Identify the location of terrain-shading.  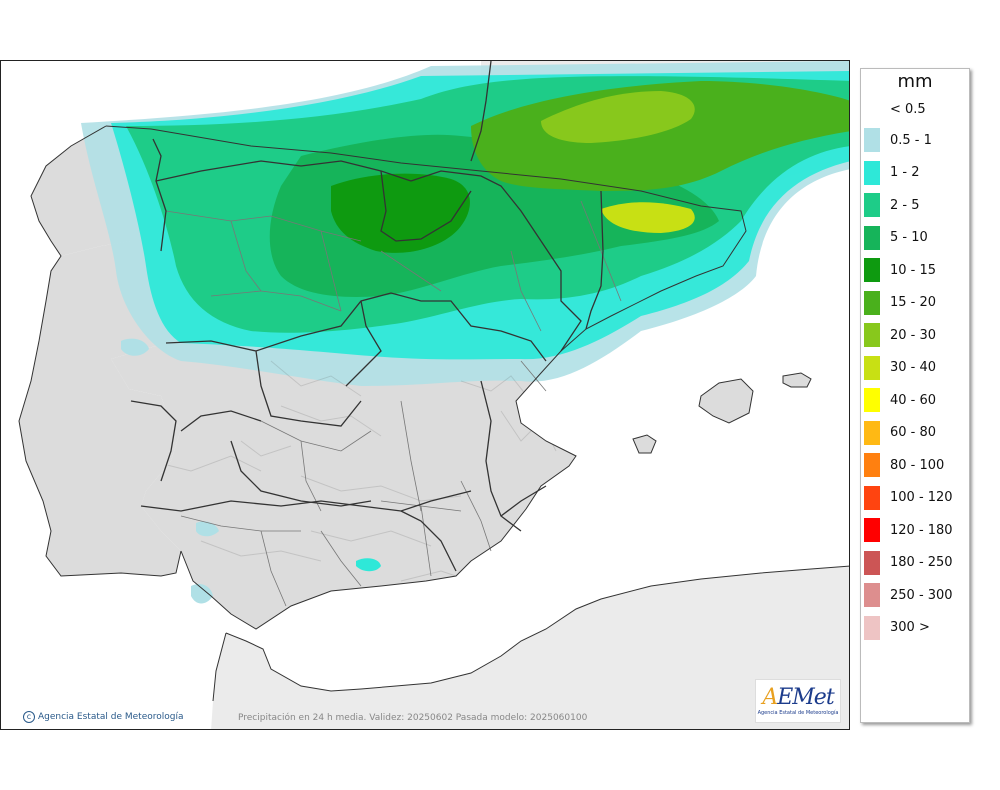
(353, 471).